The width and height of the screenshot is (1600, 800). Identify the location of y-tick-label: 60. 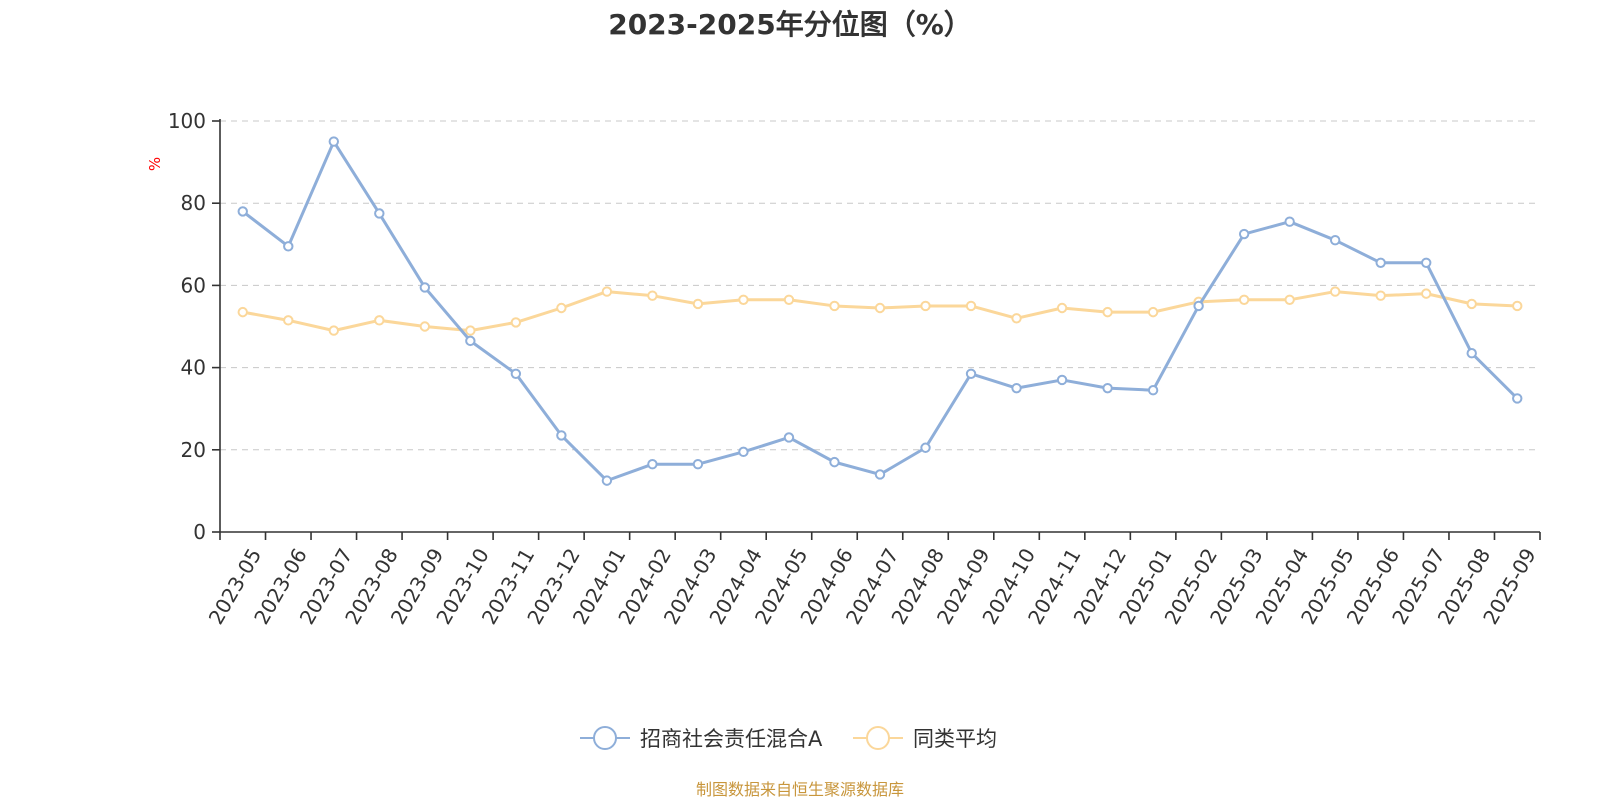
(193, 285).